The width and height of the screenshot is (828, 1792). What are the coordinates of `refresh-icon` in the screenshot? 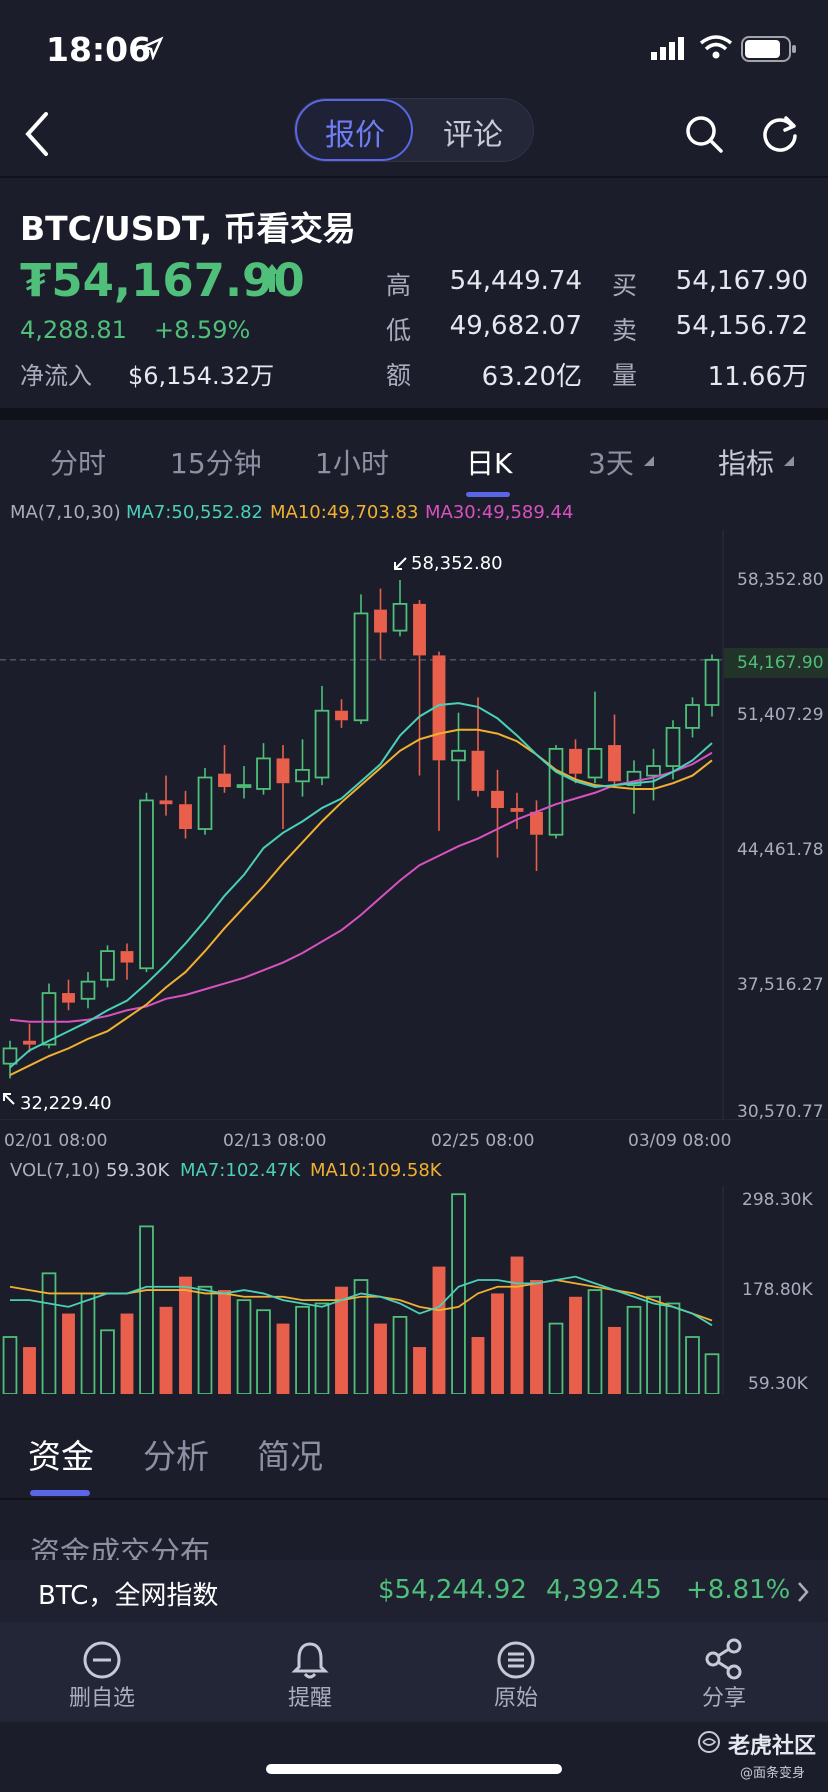 It's located at (780, 134).